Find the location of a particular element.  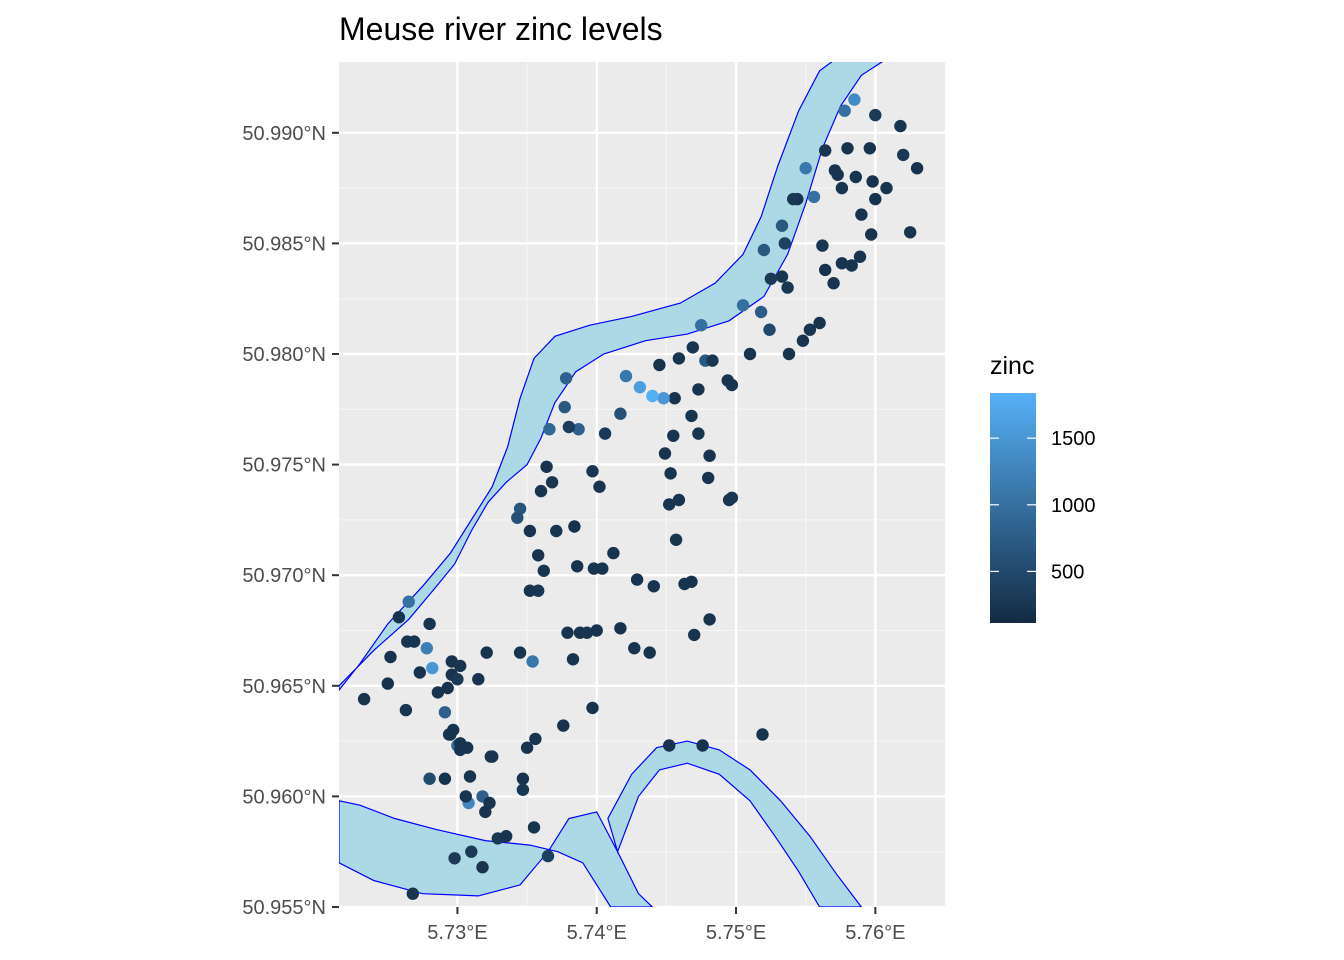

y-tick-label: 50.985°N is located at coordinates (284, 244).